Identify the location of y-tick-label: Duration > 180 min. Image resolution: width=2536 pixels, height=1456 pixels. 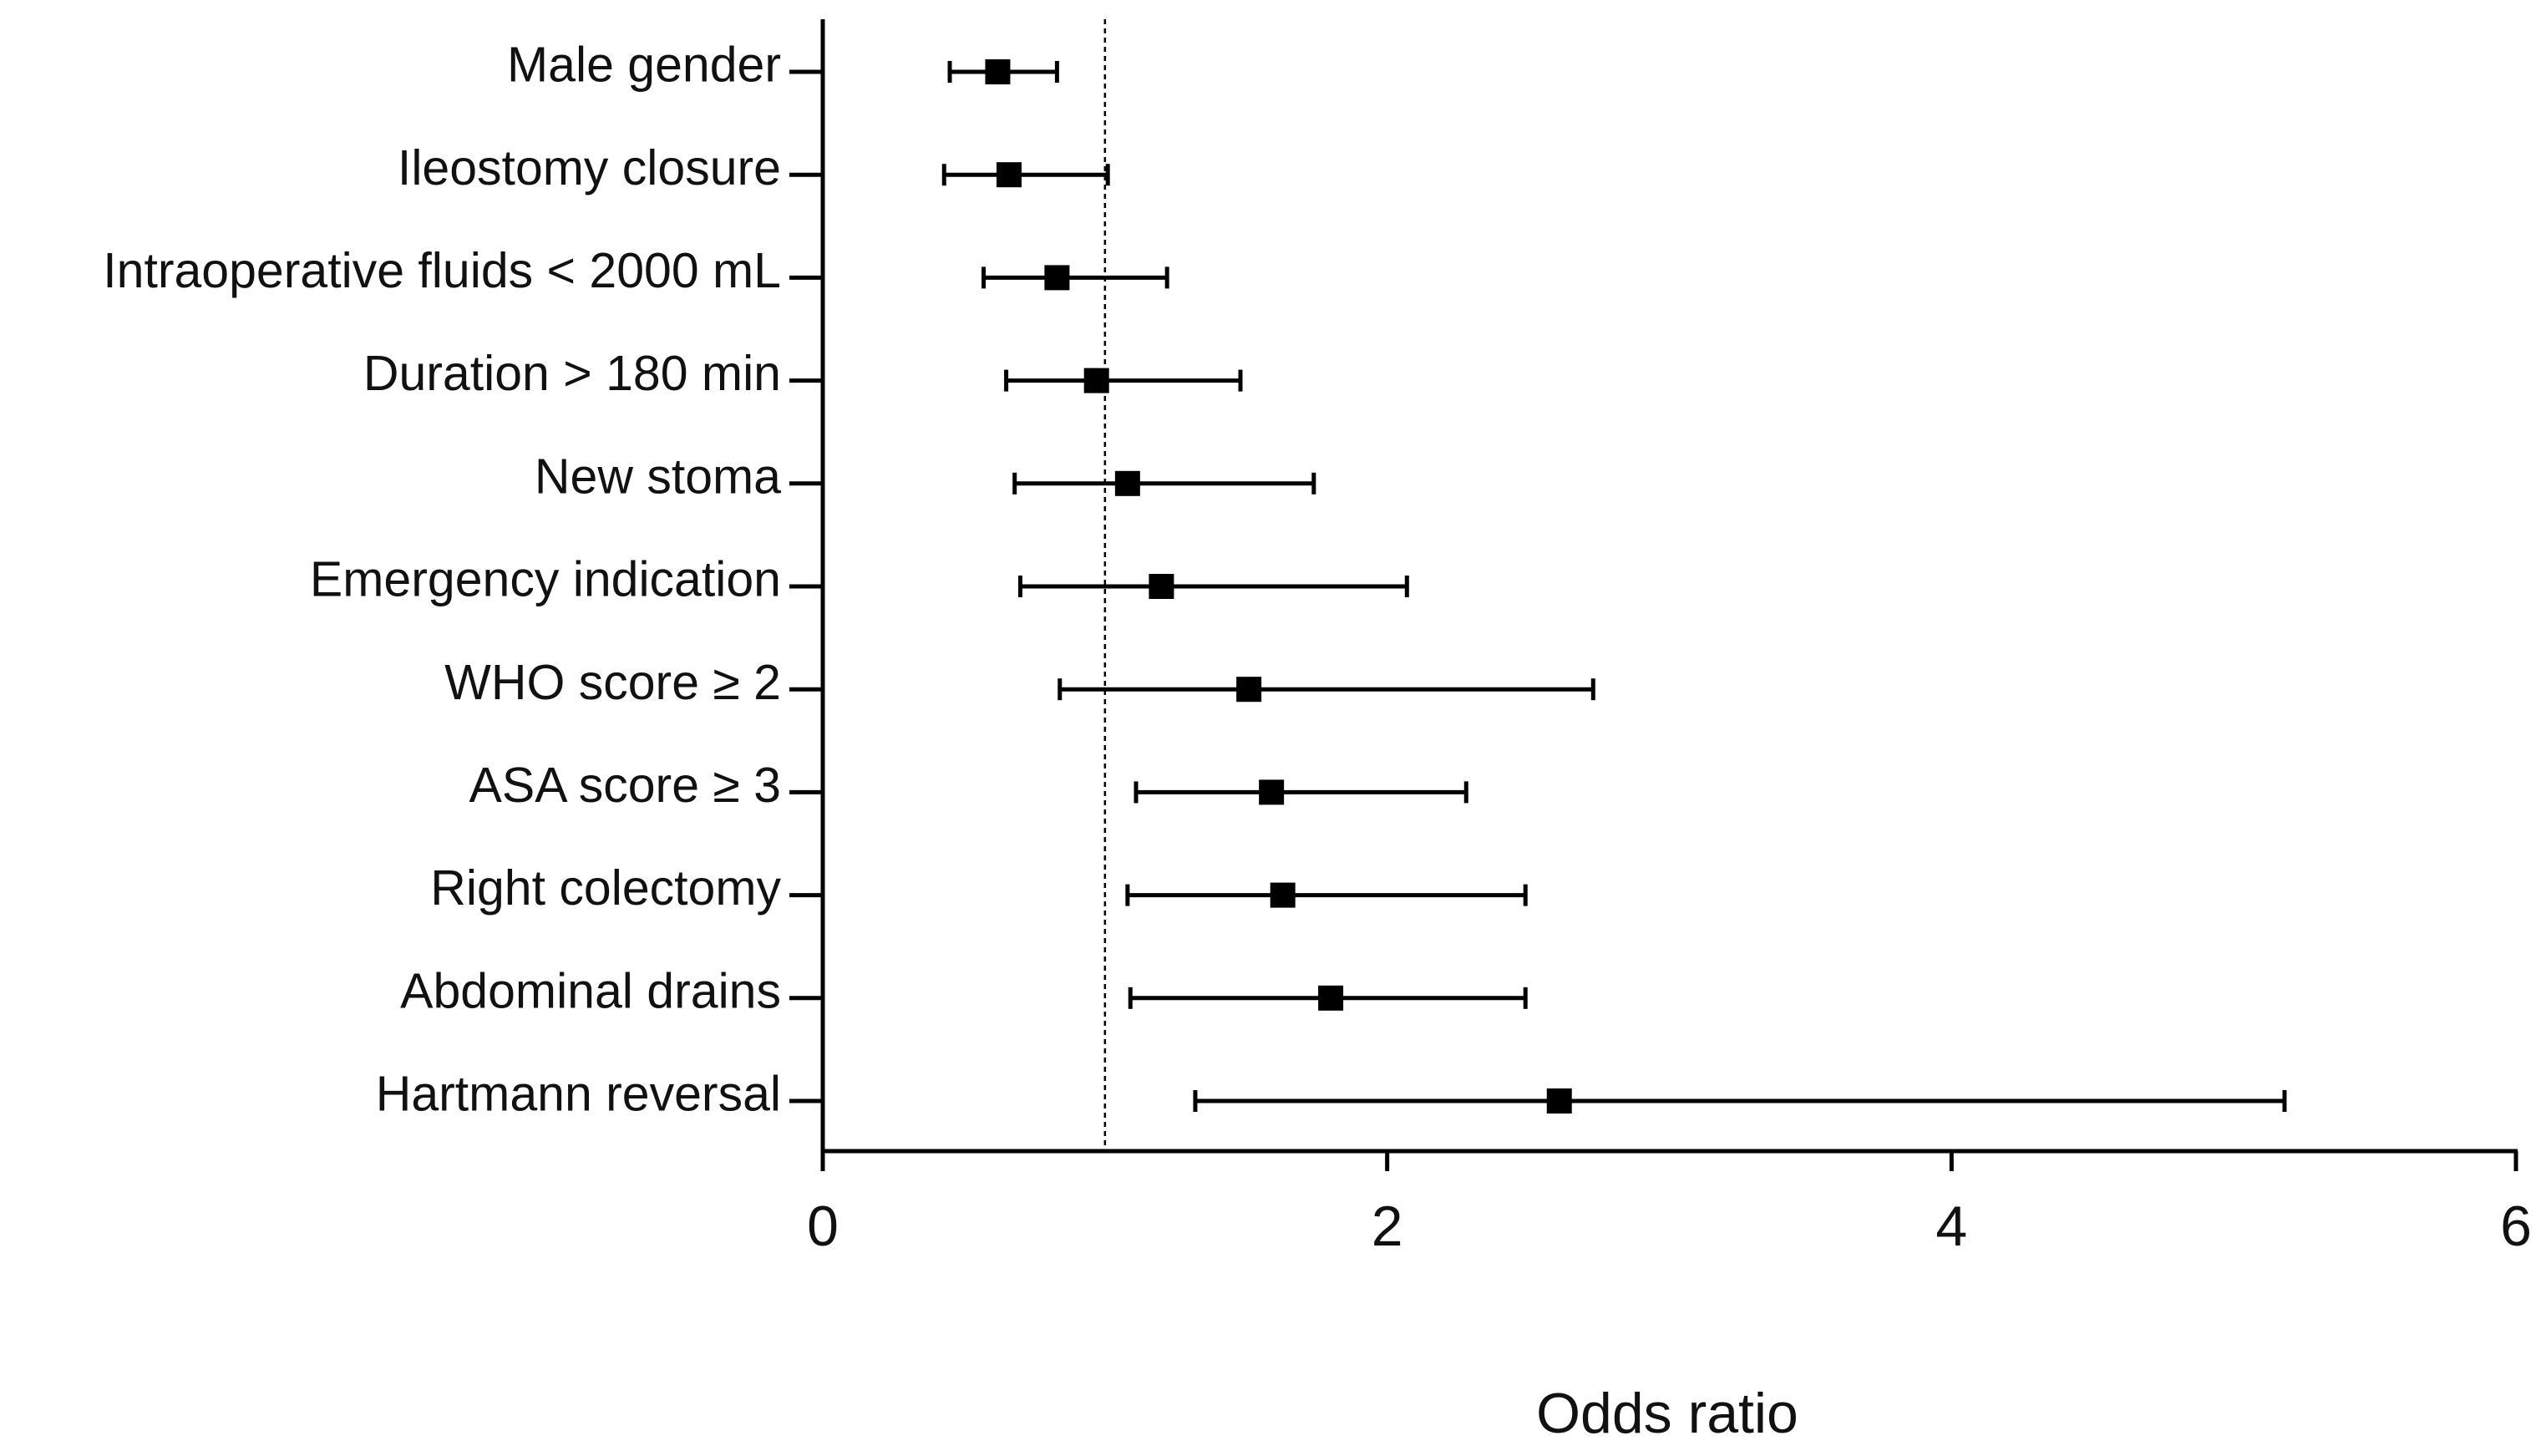
(572, 373).